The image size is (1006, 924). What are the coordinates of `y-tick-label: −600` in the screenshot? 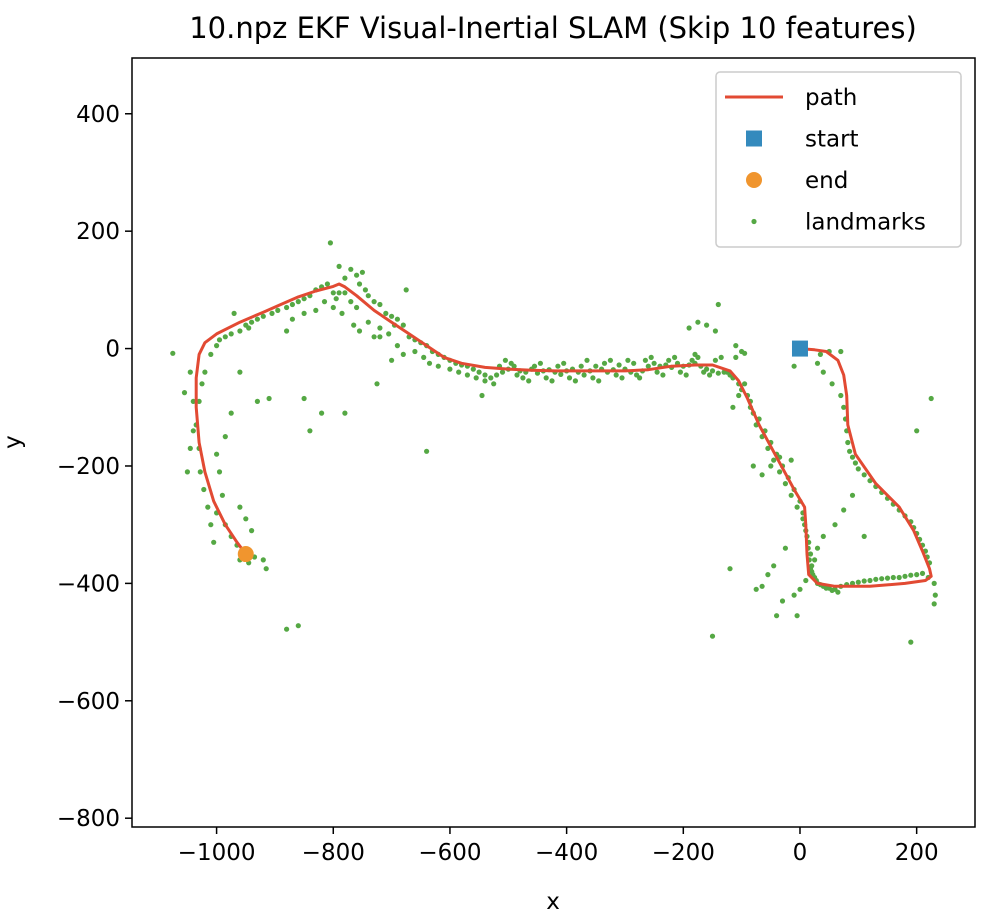 It's located at (88, 702).